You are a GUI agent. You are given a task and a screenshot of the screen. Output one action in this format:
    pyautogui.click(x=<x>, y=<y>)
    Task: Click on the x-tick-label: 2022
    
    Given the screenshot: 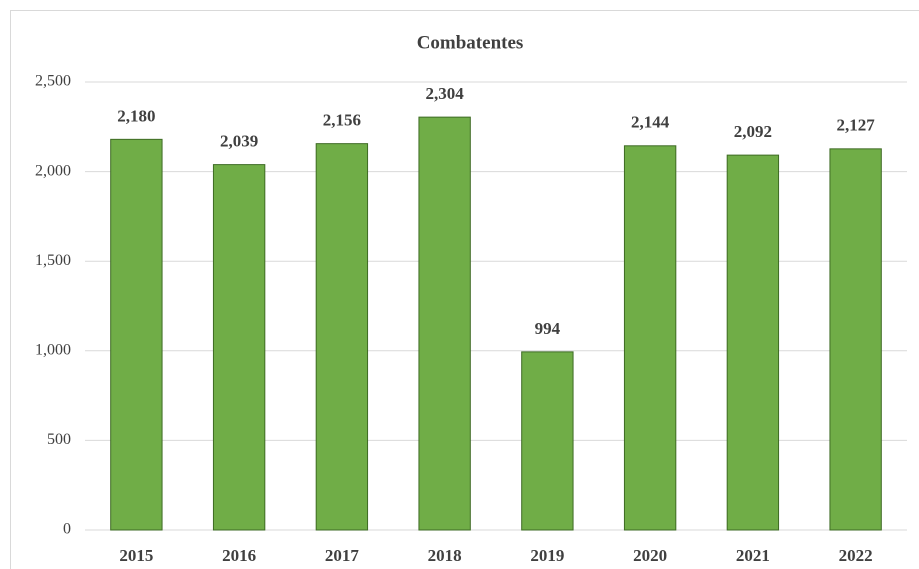 What is the action you would take?
    pyautogui.click(x=856, y=555)
    